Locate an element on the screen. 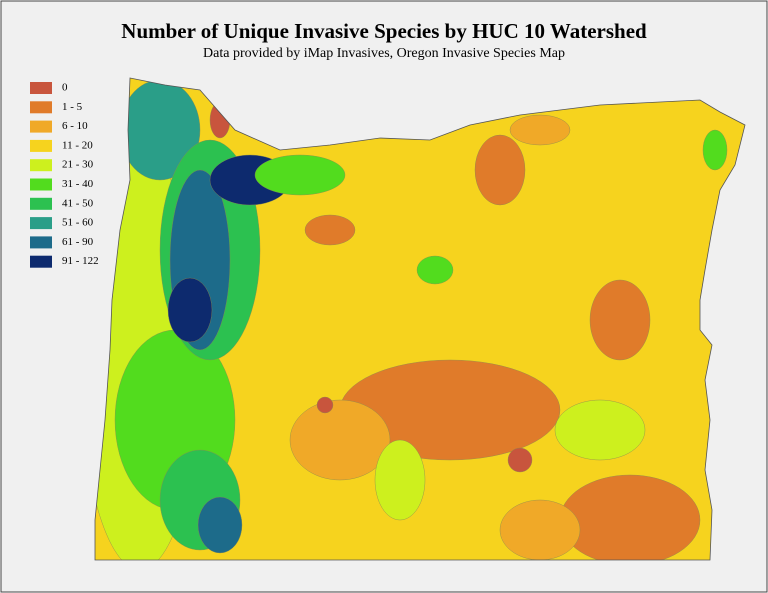 Image resolution: width=768 pixels, height=593 pixels. legend-label: 91 - 122 is located at coordinates (80, 261).